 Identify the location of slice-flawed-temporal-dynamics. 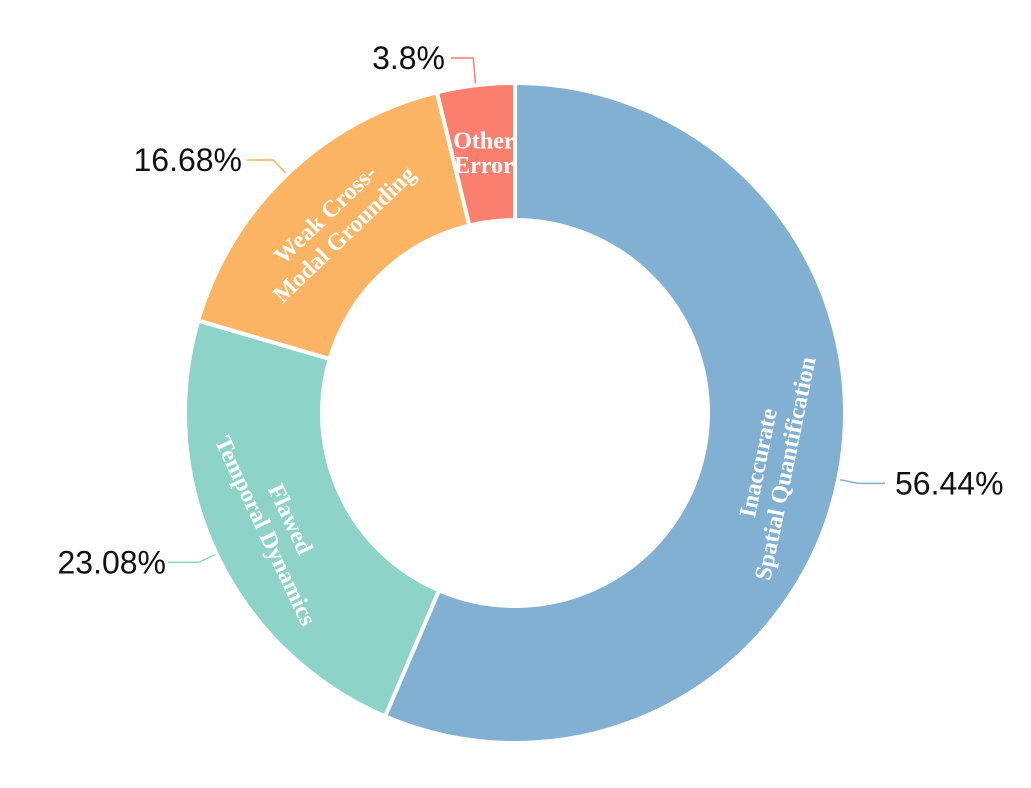
(312, 518).